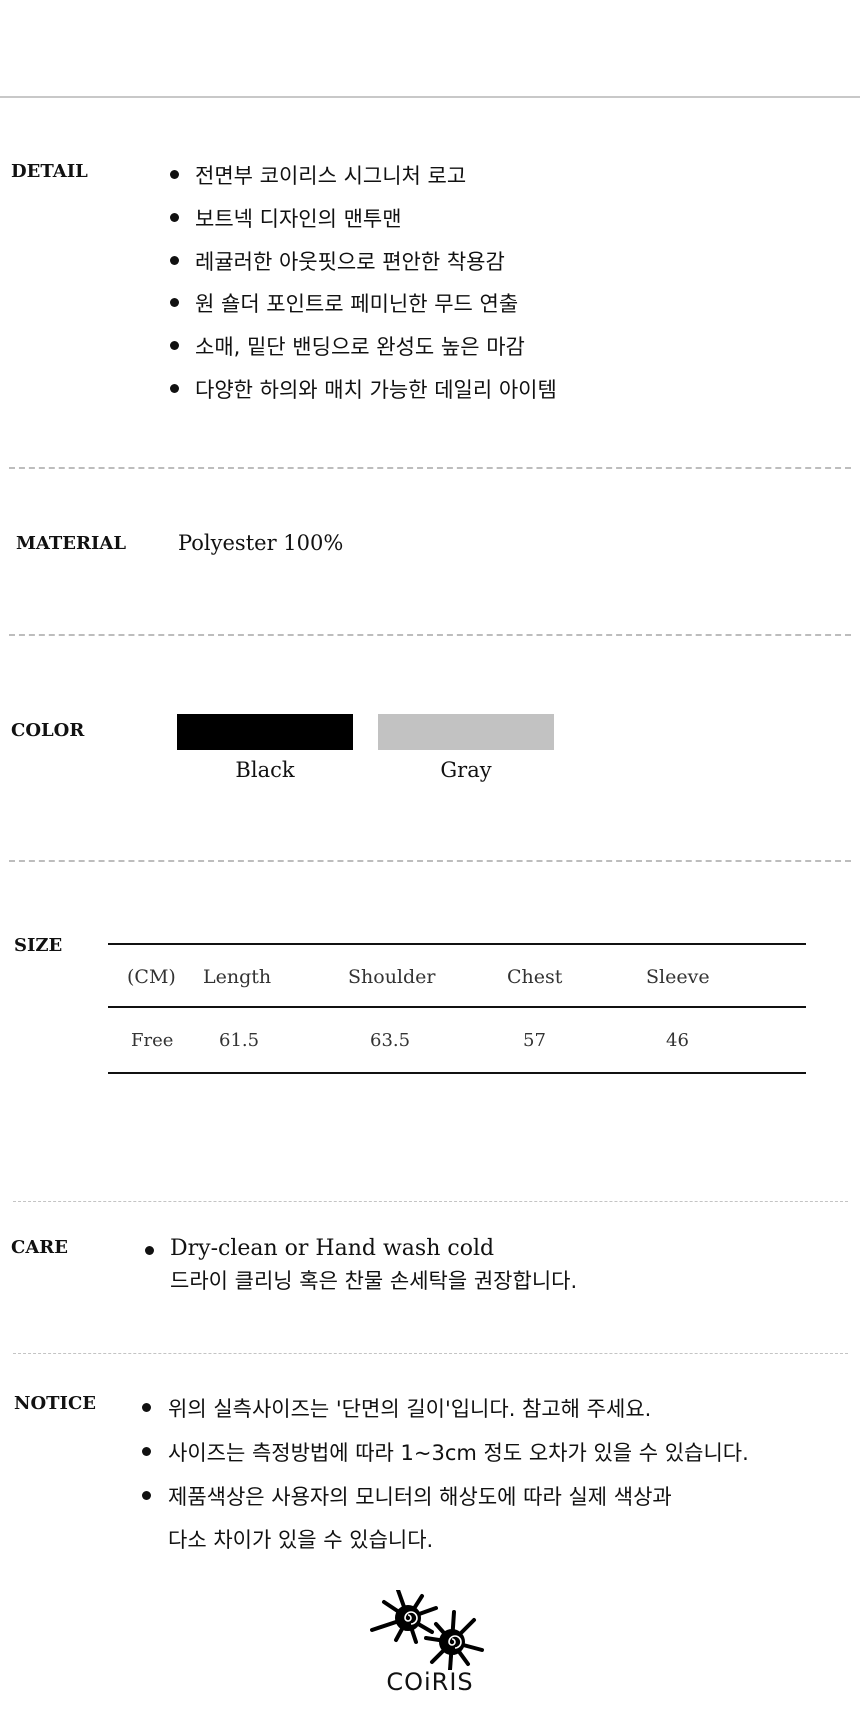 The width and height of the screenshot is (860, 1718). Describe the element at coordinates (430, 1682) in the screenshot. I see `logo-wordmark: COiRIS` at that location.